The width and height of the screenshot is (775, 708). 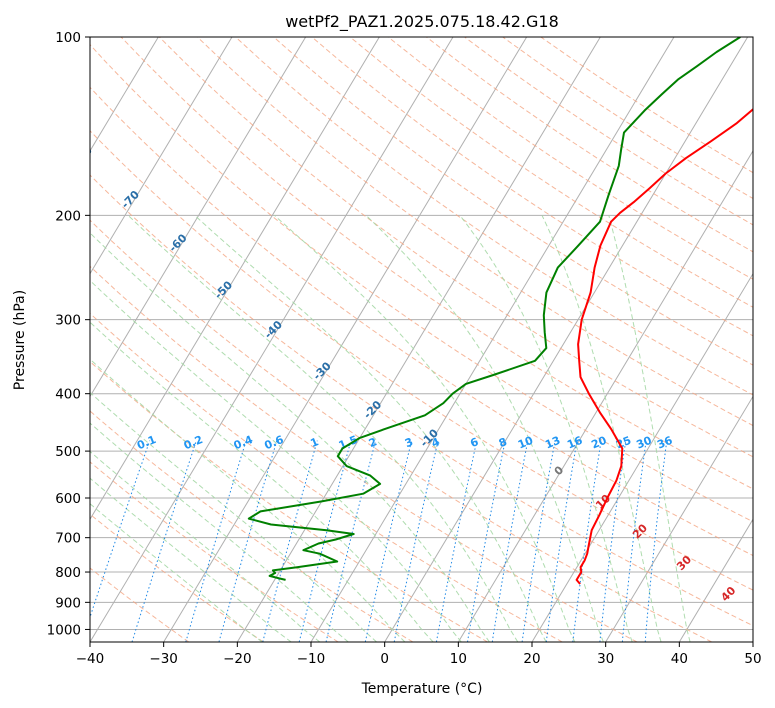 What do you see at coordinates (68, 573) in the screenshot?
I see `y-tick-label: 800` at bounding box center [68, 573].